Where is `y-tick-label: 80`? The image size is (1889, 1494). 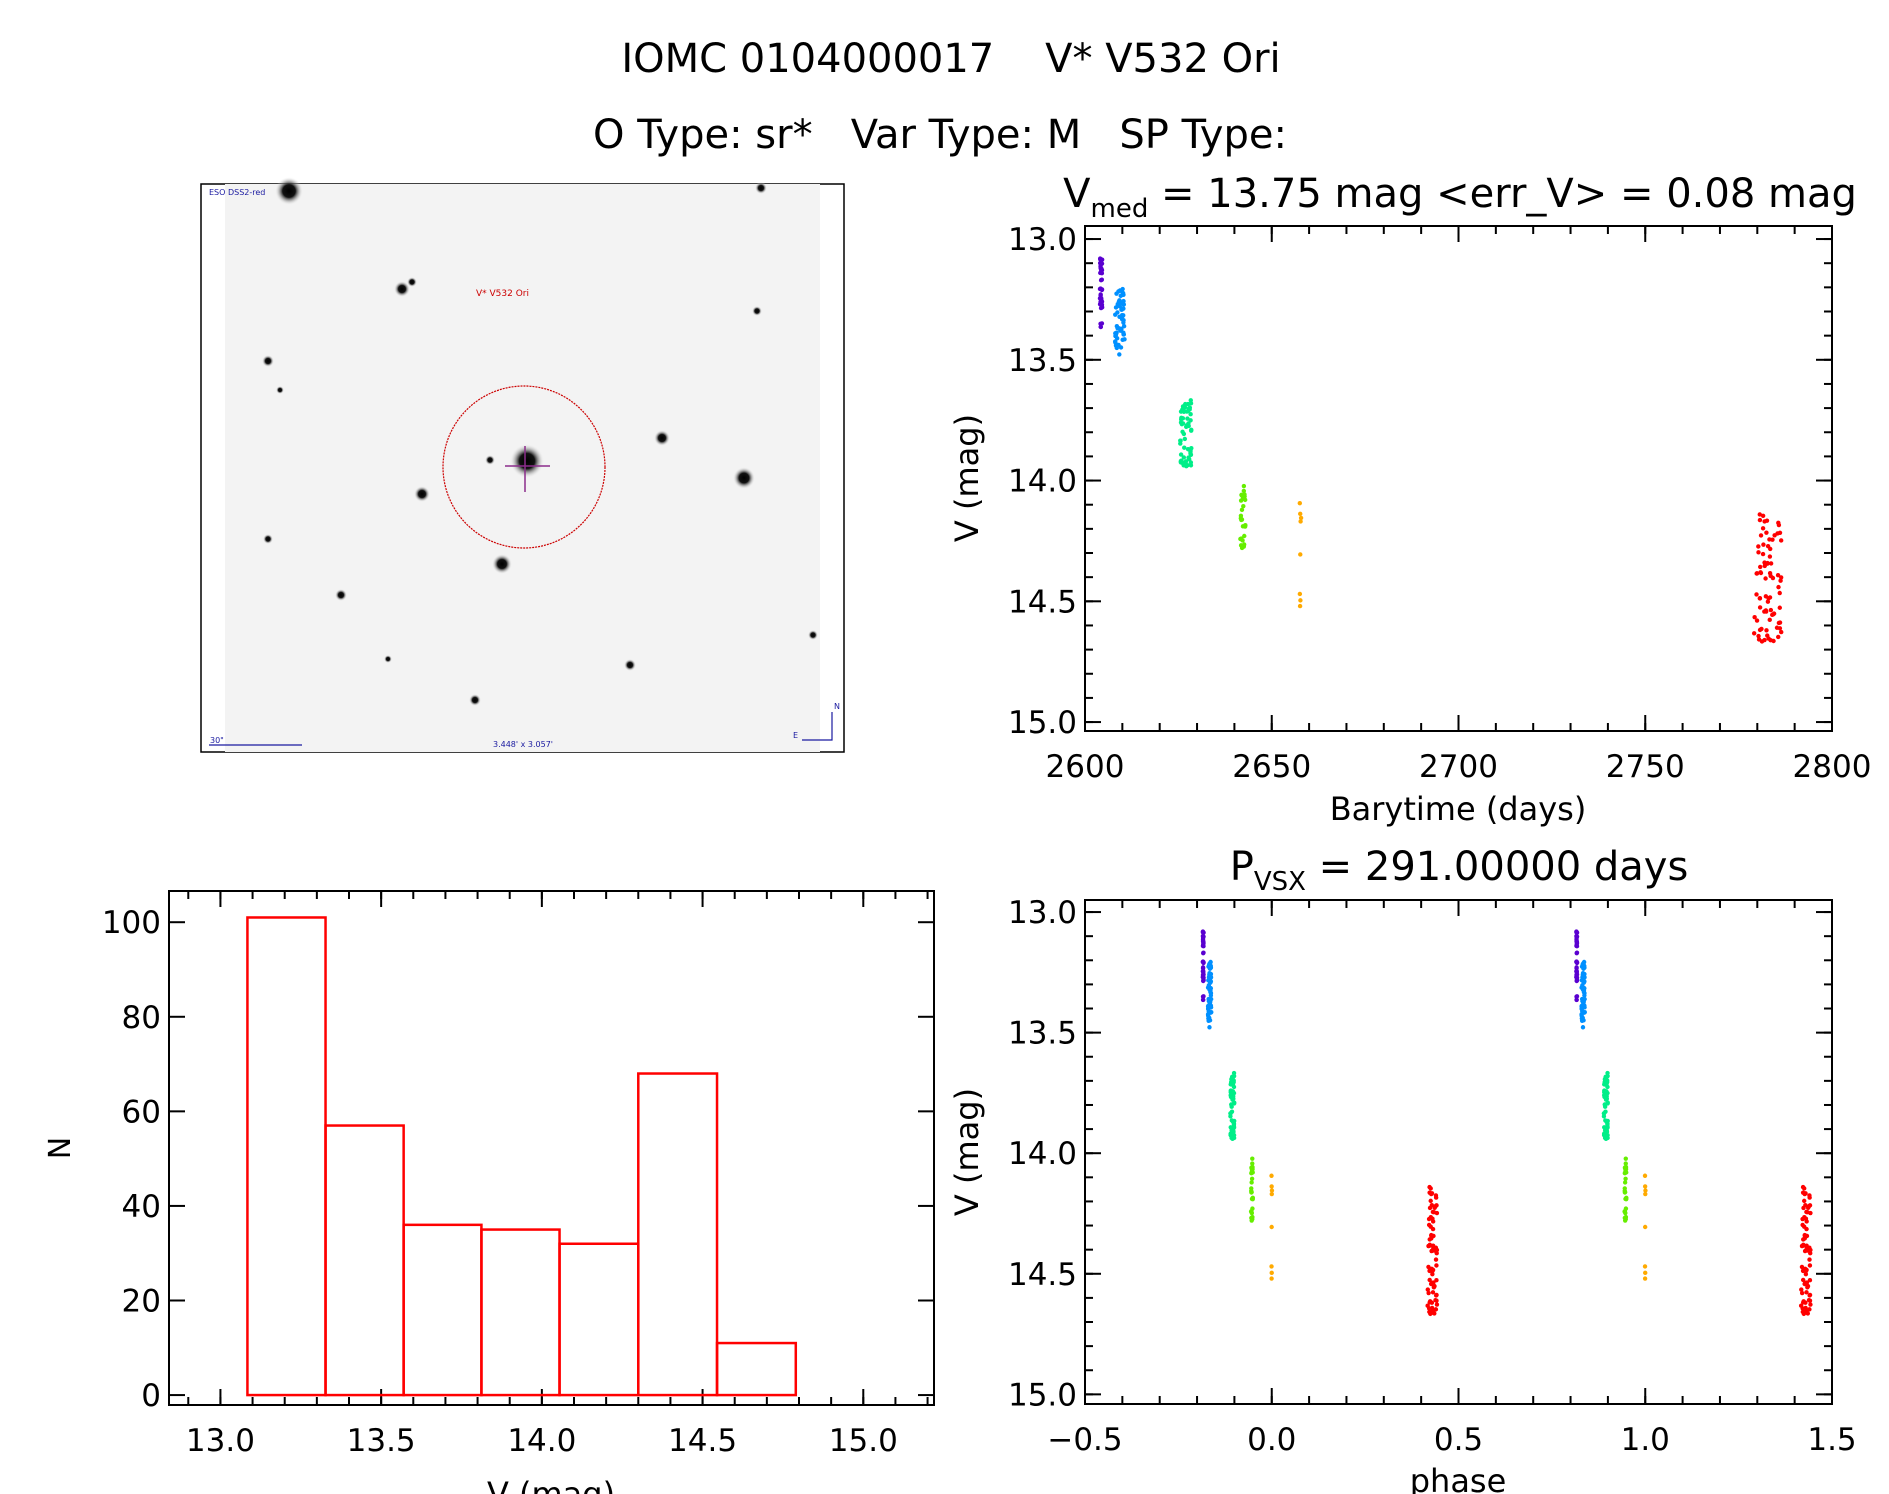
y-tick-label: 80 is located at coordinates (141, 1018).